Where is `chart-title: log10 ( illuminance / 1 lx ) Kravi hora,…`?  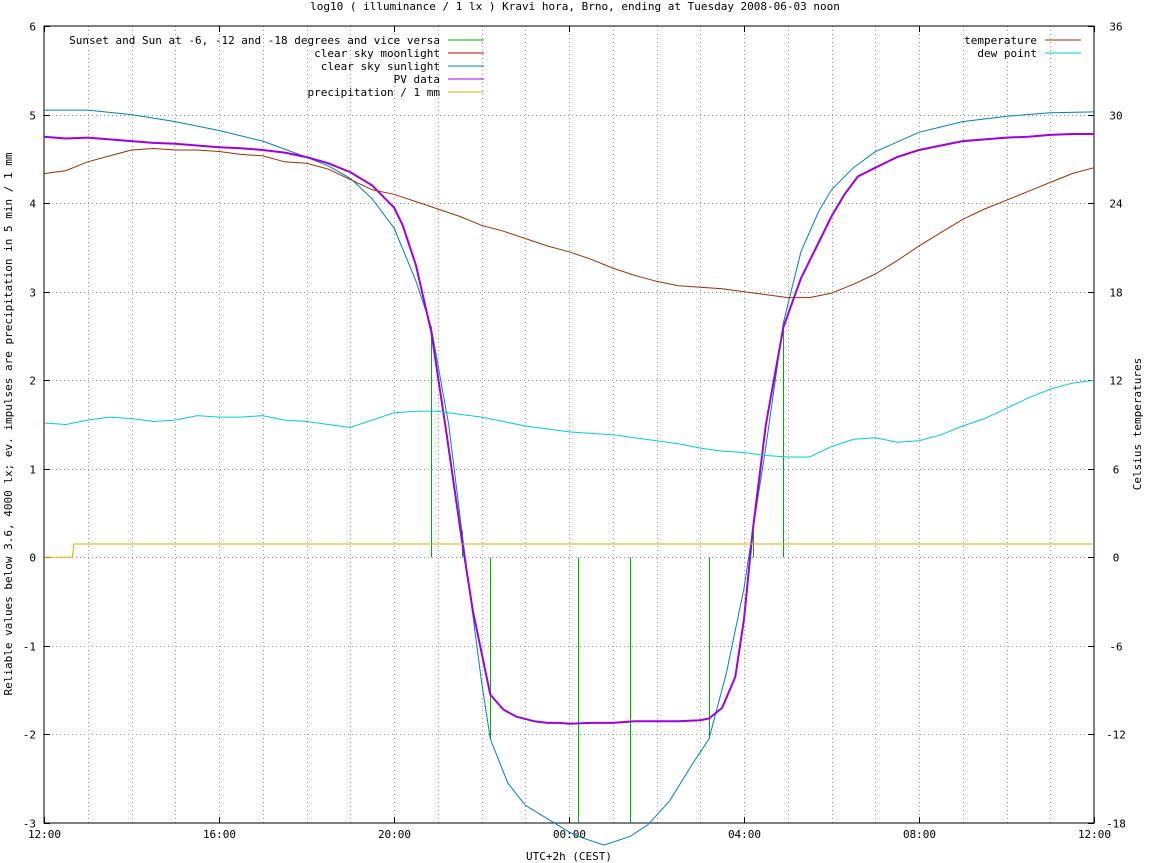
chart-title: log10 ( illuminance / 1 lx ) Kravi hora,… is located at coordinates (575, 6).